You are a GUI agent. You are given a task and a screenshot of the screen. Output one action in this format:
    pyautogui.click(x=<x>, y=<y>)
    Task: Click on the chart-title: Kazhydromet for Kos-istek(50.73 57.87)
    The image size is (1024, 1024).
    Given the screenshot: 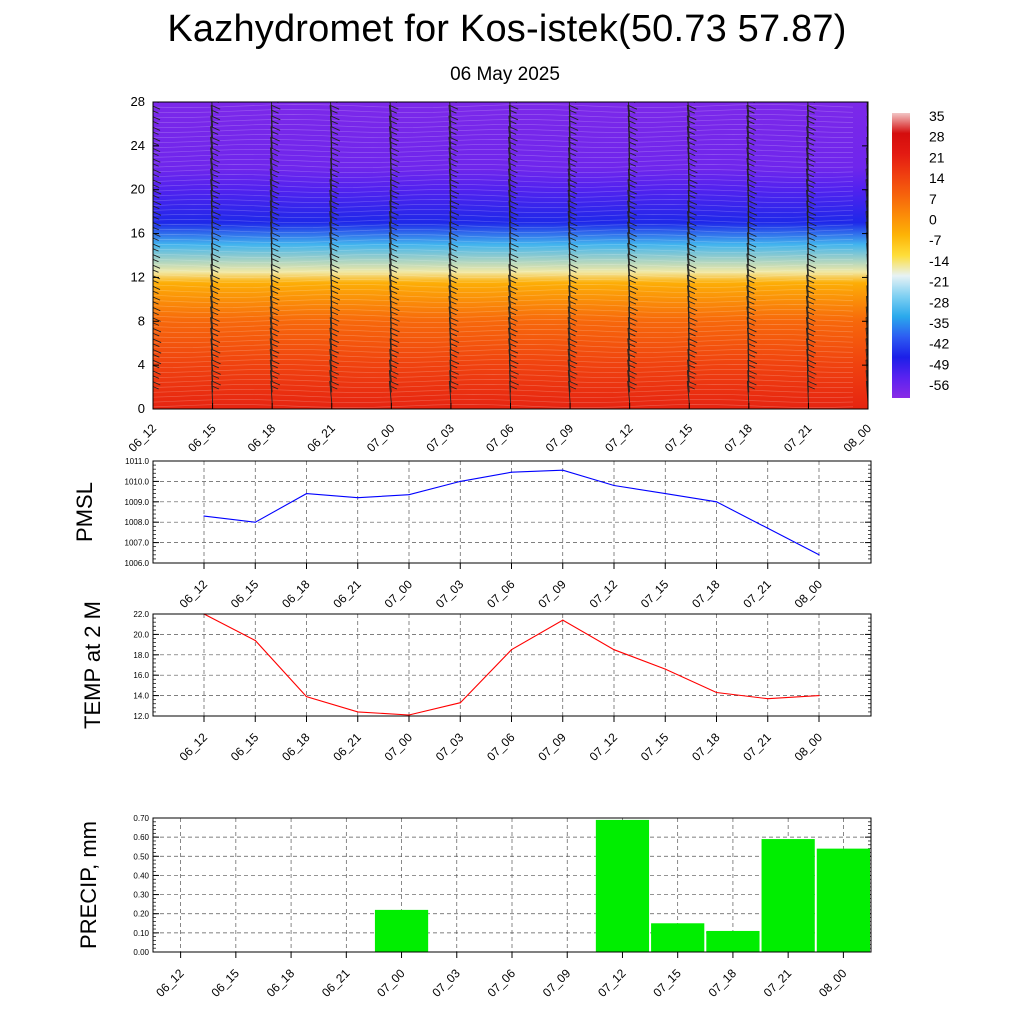 What is the action you would take?
    pyautogui.click(x=507, y=29)
    